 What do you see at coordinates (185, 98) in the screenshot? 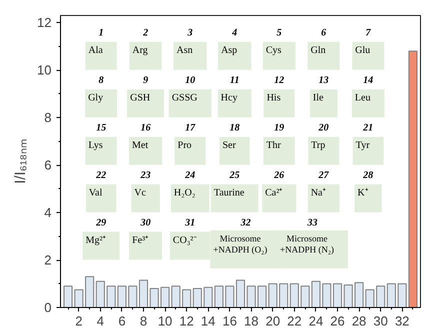
I see `annotation: GSSG` at bounding box center [185, 98].